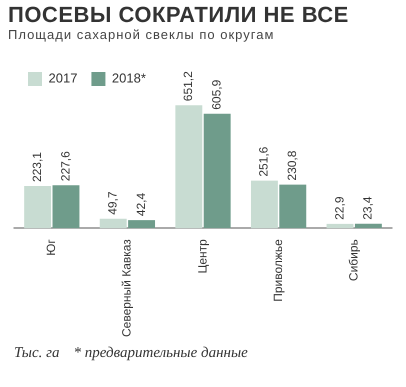  I want to click on x-tick-label: Юг, so click(51, 247).